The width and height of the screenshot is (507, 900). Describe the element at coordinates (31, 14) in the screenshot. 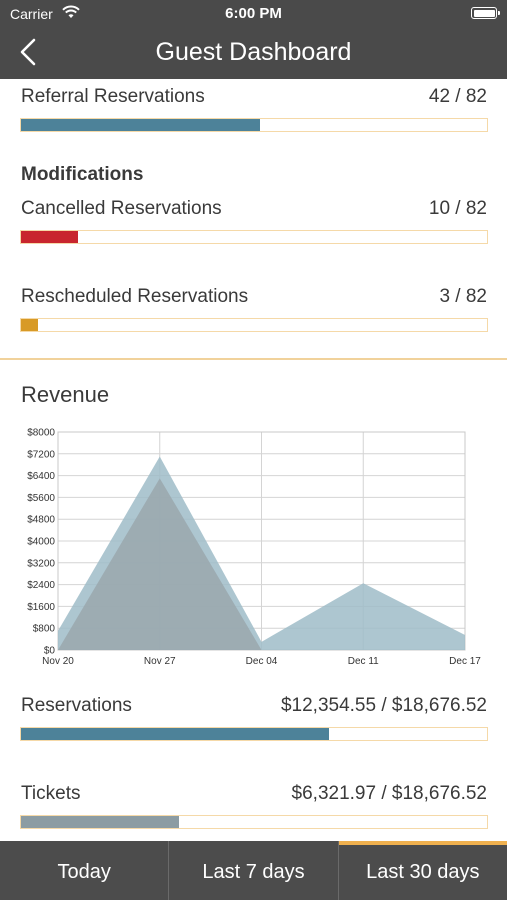

I see `carrier-label: Carrier` at that location.